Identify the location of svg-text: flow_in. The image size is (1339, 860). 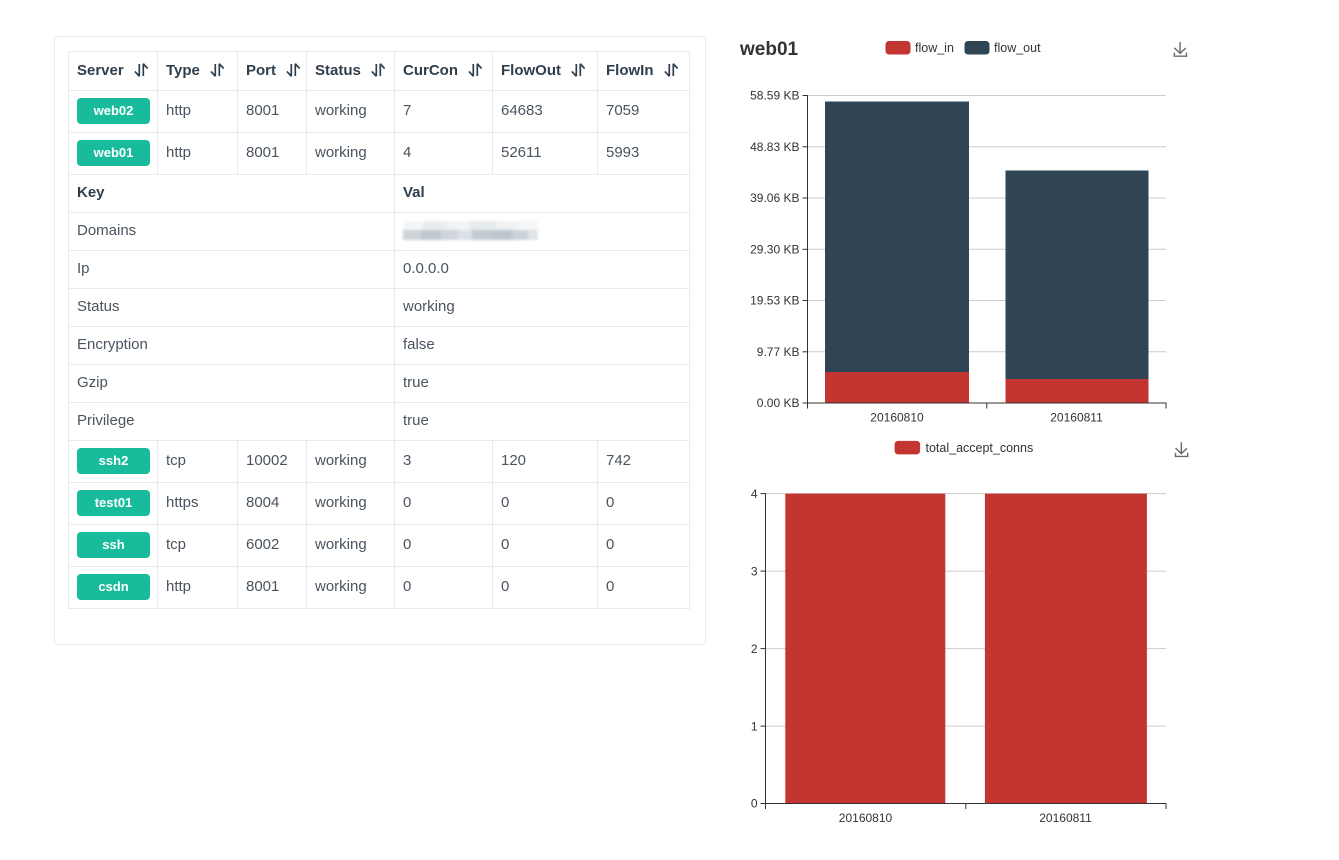
(934, 48).